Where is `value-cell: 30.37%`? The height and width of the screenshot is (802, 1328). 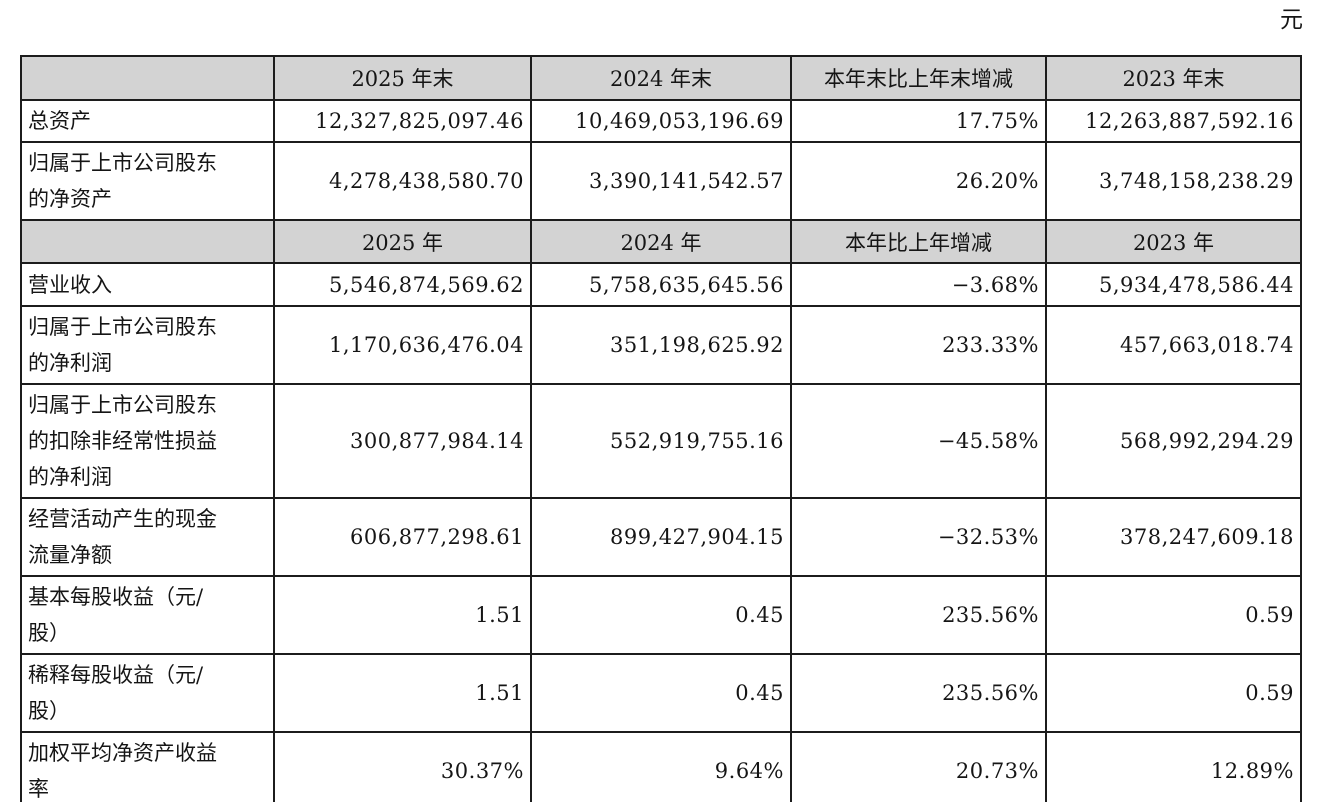 value-cell: 30.37% is located at coordinates (402, 766).